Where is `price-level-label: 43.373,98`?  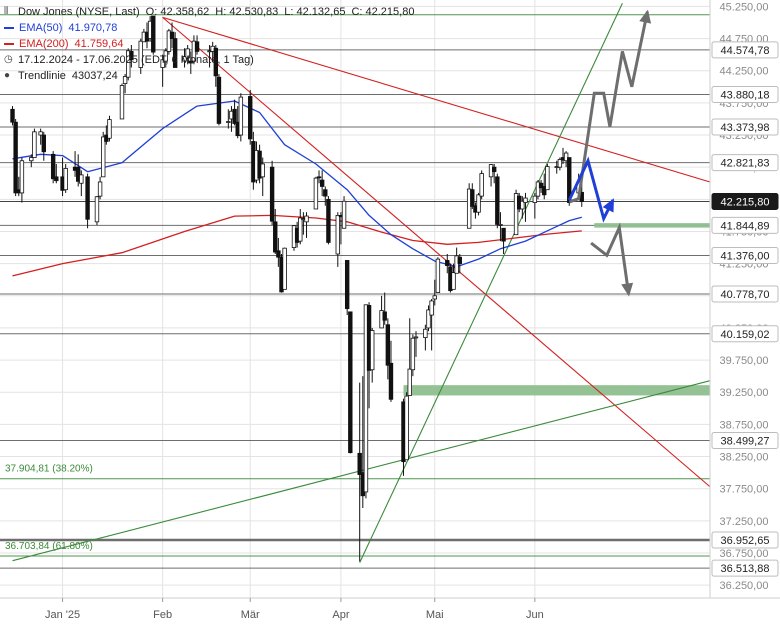
price-level-label: 43.373,98 is located at coordinates (745, 128).